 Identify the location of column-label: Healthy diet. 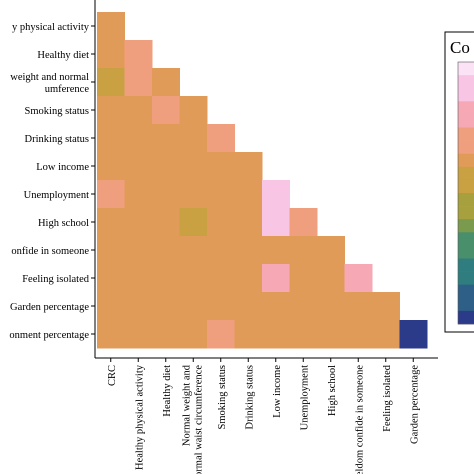
(167, 391).